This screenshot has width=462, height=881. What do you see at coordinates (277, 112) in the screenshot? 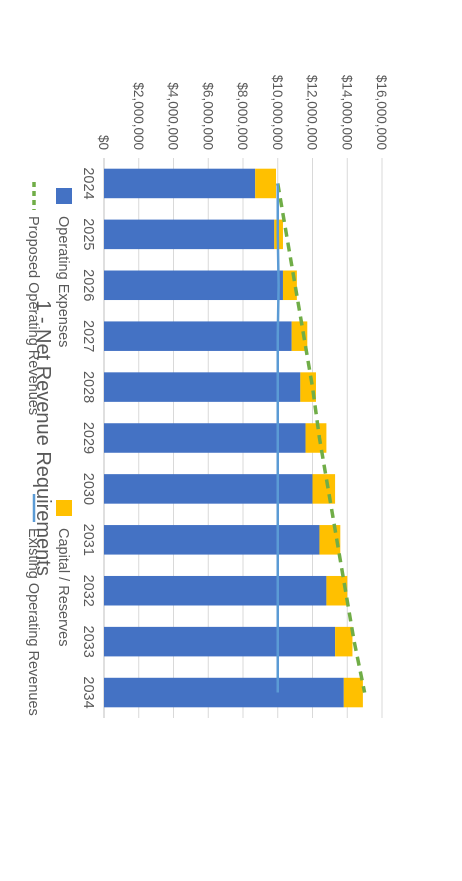
I see `value-tick-label: $10,000,000` at bounding box center [277, 112].